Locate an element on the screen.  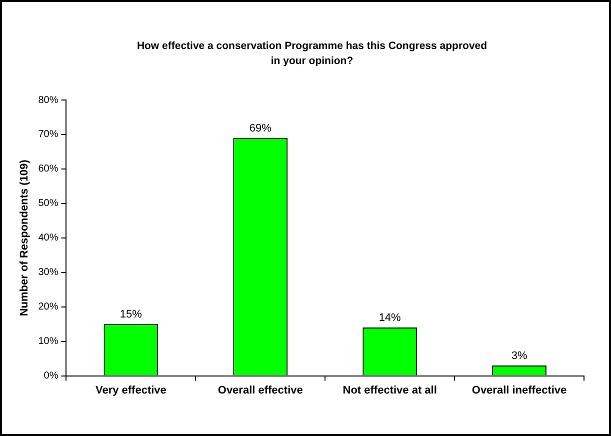
y-axis-title: Number of Respondents (109) is located at coordinates (24, 237).